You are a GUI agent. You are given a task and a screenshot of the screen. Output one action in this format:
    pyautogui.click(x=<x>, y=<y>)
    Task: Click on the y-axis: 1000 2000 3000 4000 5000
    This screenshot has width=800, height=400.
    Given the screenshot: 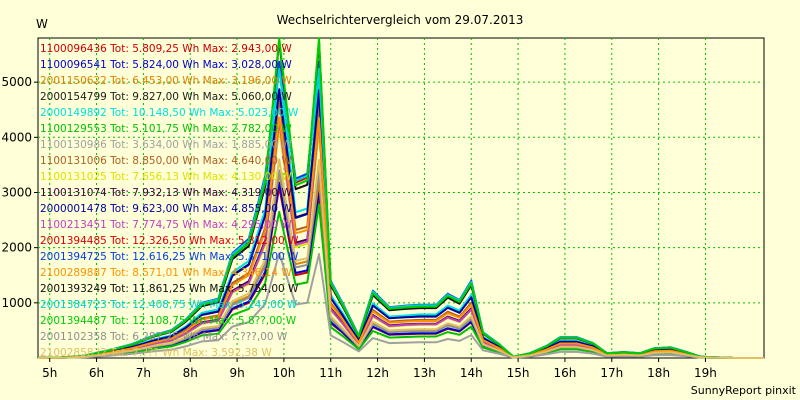 What is the action you would take?
    pyautogui.click(x=19, y=192)
    